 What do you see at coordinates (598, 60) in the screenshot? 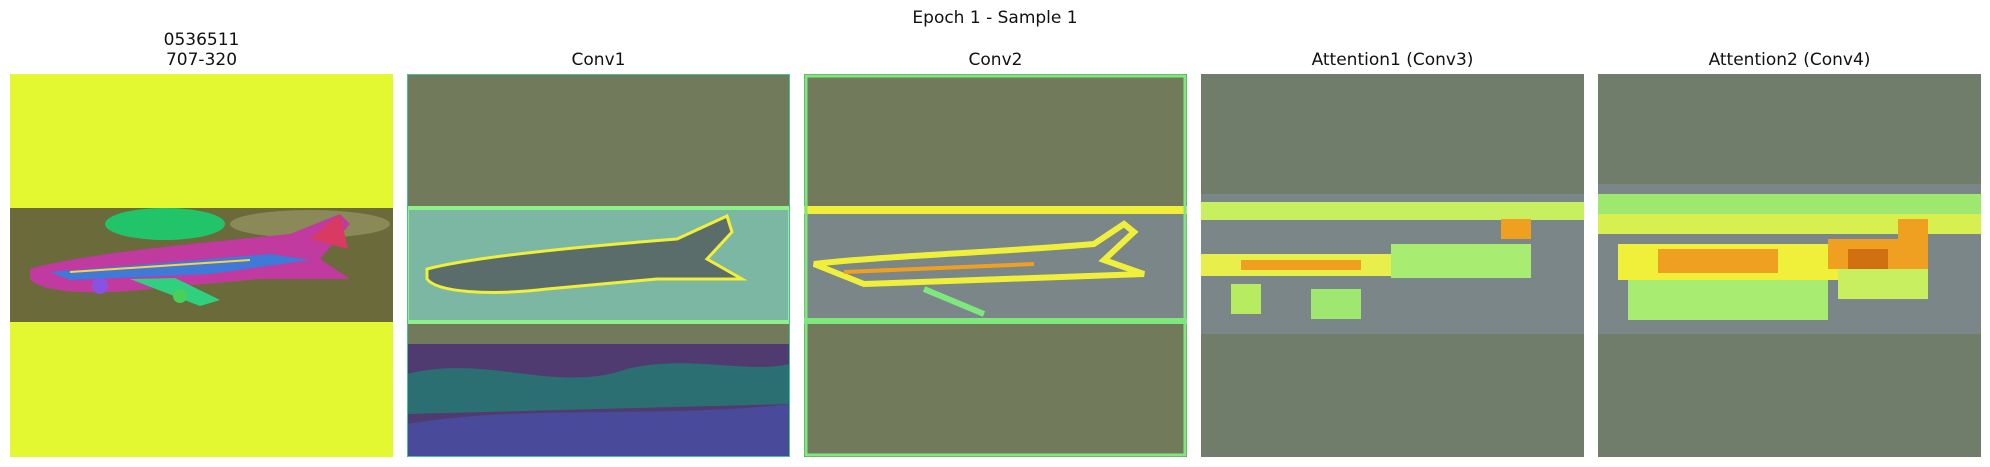
I see `panel-title-conv1: Conv1` at bounding box center [598, 60].